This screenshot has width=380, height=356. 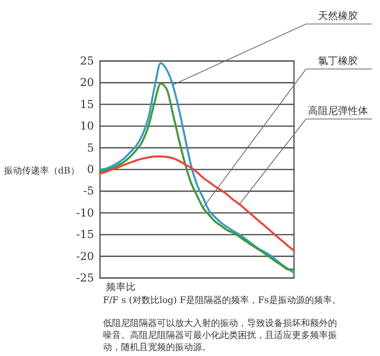 What do you see at coordinates (85, 278) in the screenshot?
I see `y-tick-label: -25` at bounding box center [85, 278].